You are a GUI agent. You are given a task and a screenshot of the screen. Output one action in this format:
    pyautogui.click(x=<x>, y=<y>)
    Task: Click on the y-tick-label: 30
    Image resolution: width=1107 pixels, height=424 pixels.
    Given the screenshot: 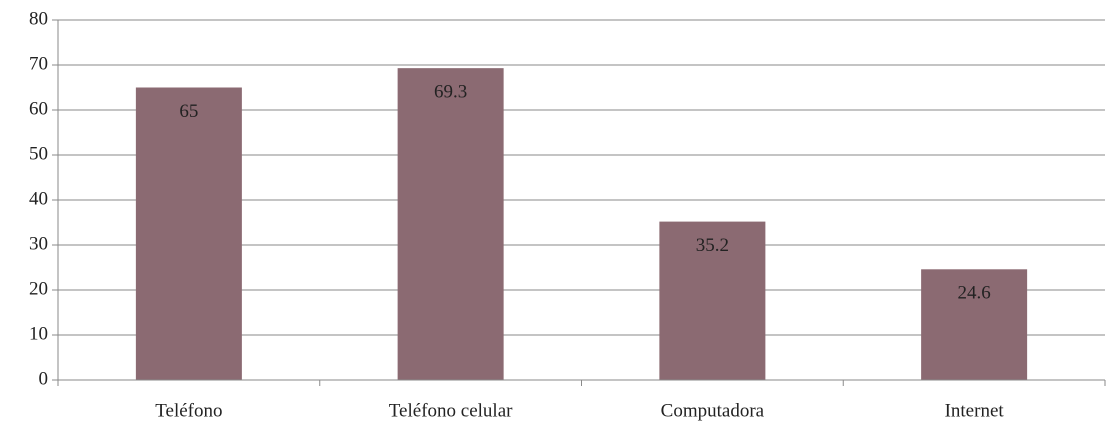 What is the action you would take?
    pyautogui.click(x=38, y=243)
    